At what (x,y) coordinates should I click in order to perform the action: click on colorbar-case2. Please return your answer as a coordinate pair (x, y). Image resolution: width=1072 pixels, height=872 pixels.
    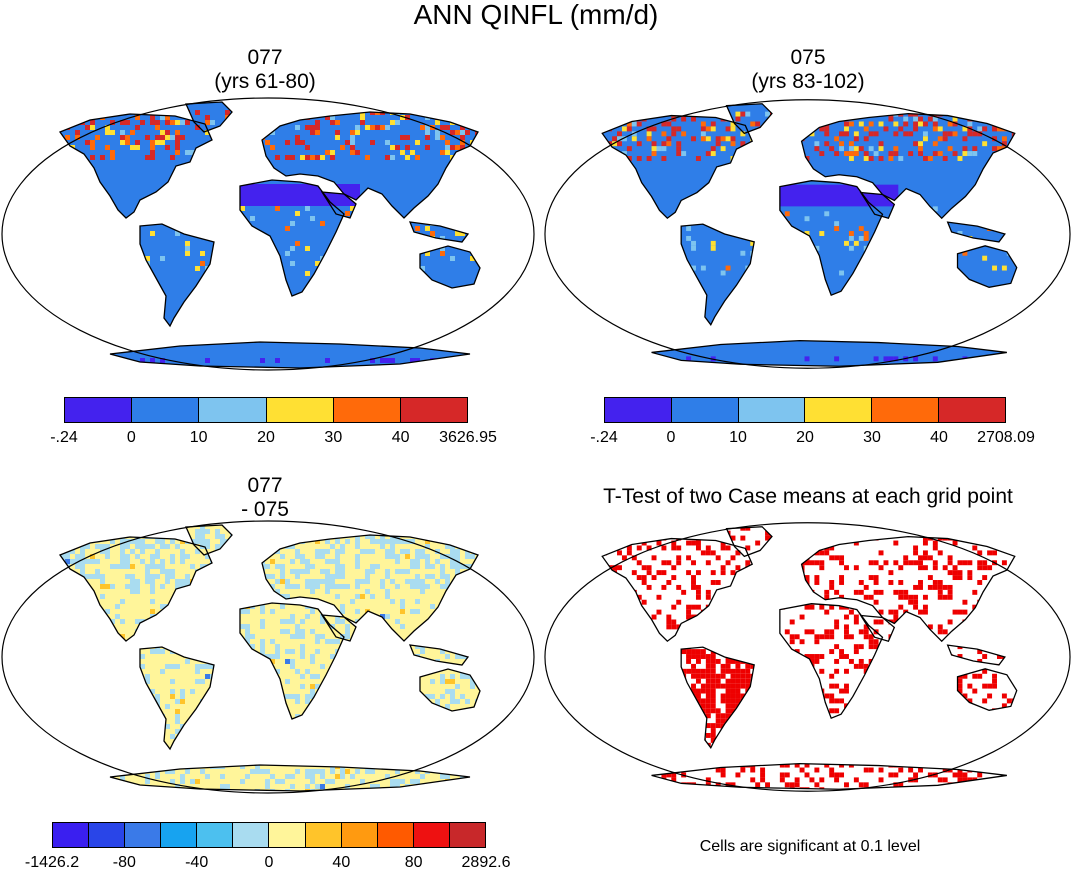
    Looking at the image, I should click on (805, 410).